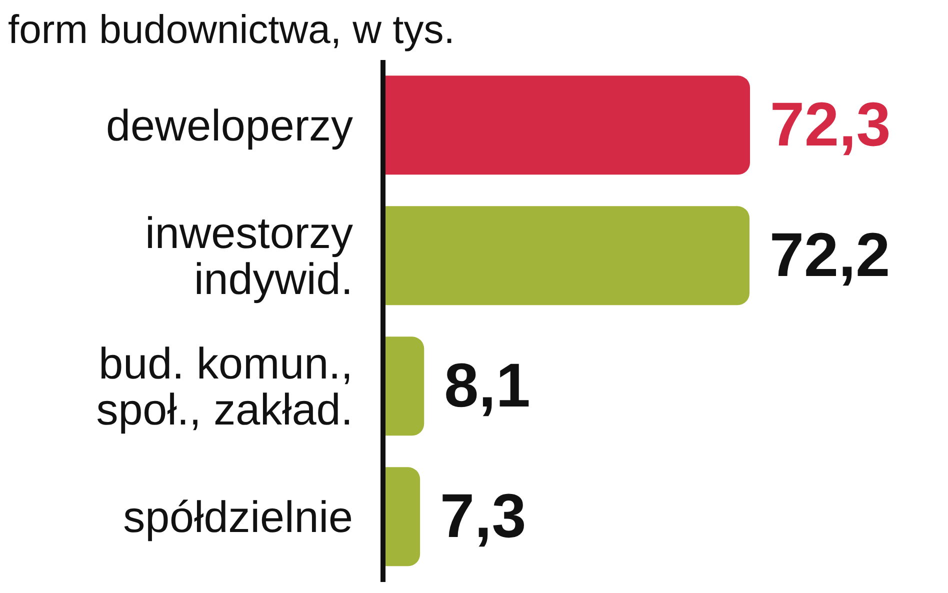 Image resolution: width=948 pixels, height=593 pixels. Describe the element at coordinates (229, 125) in the screenshot. I see `y-tick-label: deweloperzy` at that location.